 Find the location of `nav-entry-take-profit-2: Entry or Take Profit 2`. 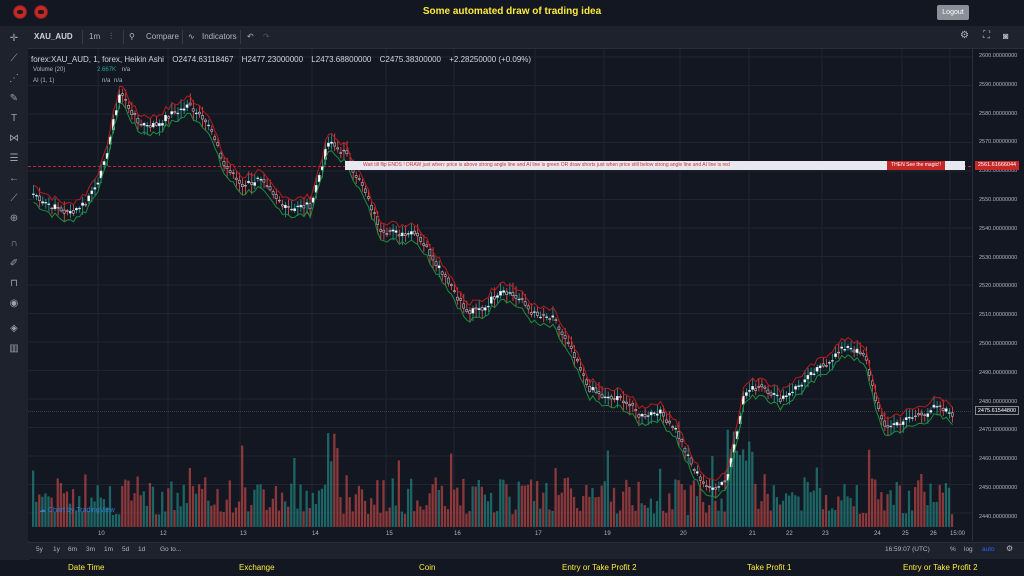

nav-entry-take-profit-2: Entry or Take Profit 2 is located at coordinates (599, 567).